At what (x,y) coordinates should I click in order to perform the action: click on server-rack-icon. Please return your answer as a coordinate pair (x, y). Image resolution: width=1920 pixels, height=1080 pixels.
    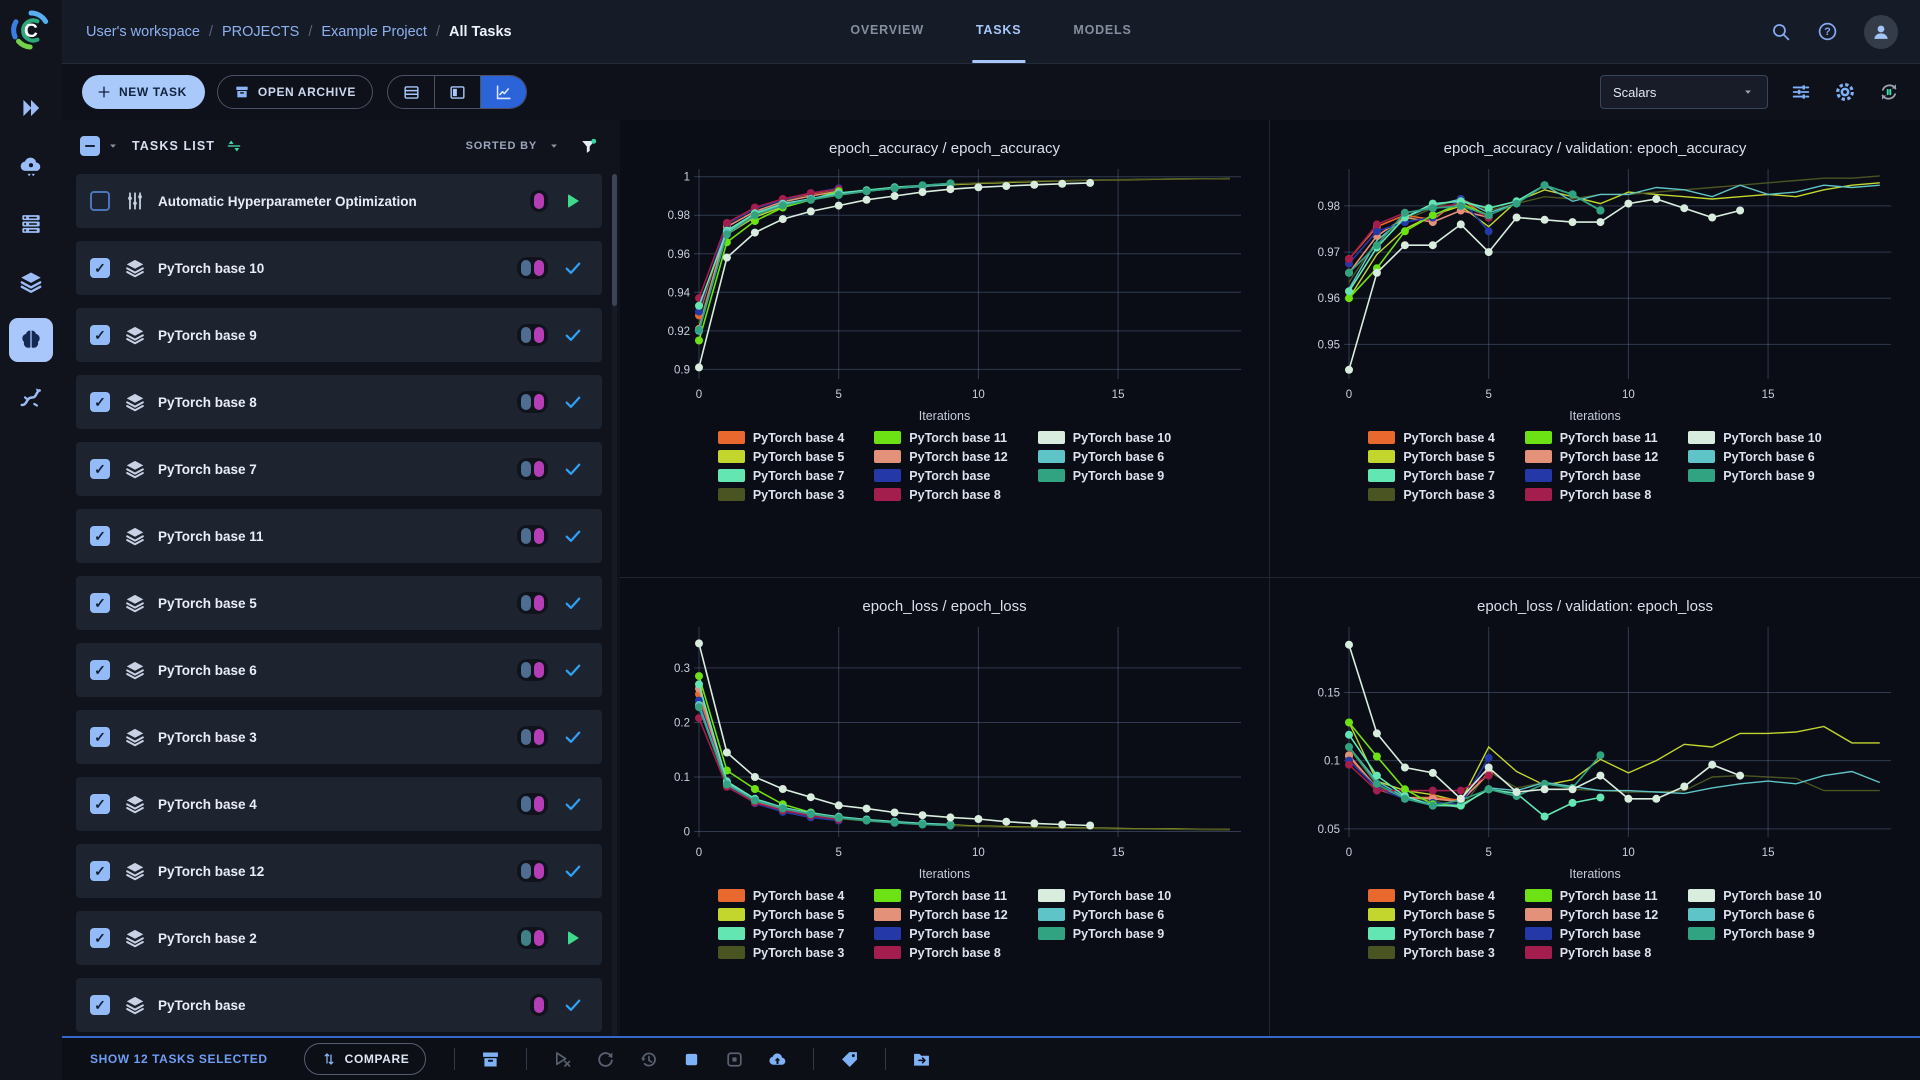
    Looking at the image, I should click on (31, 224).